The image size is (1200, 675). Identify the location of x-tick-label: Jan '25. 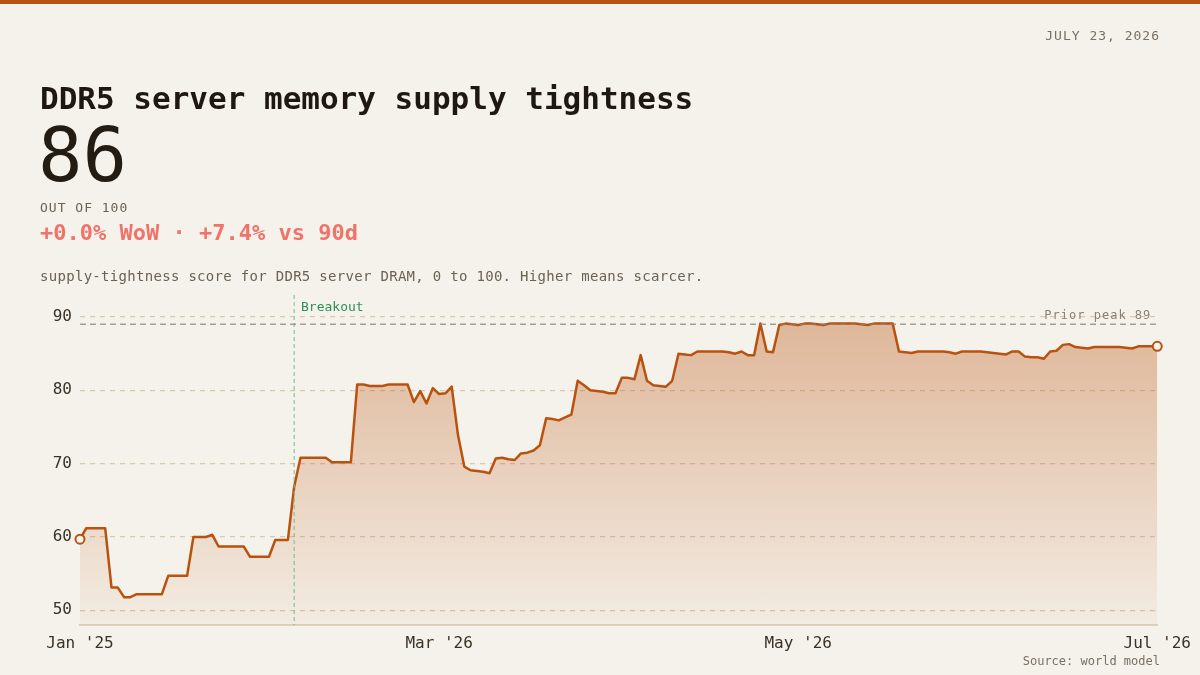
(80, 642).